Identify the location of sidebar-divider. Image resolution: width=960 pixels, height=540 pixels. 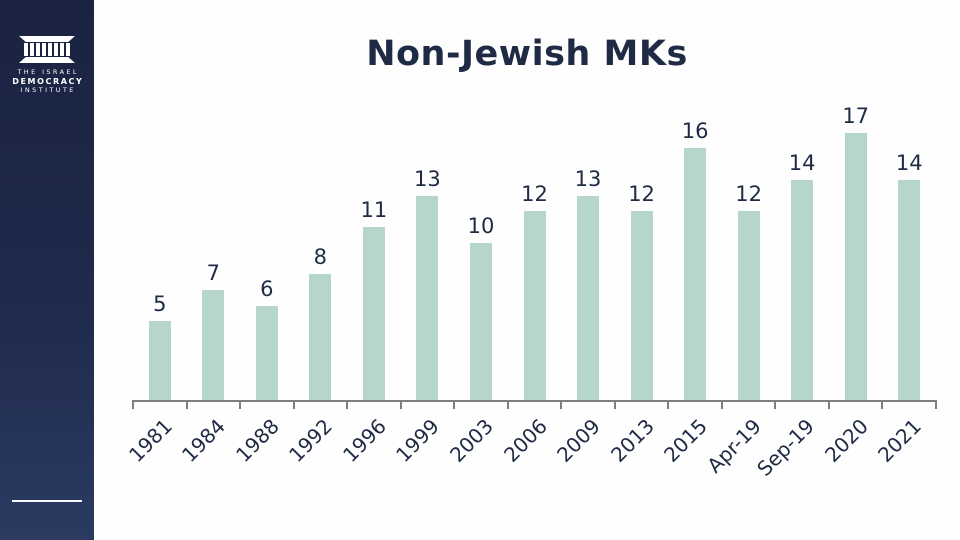
(47, 501).